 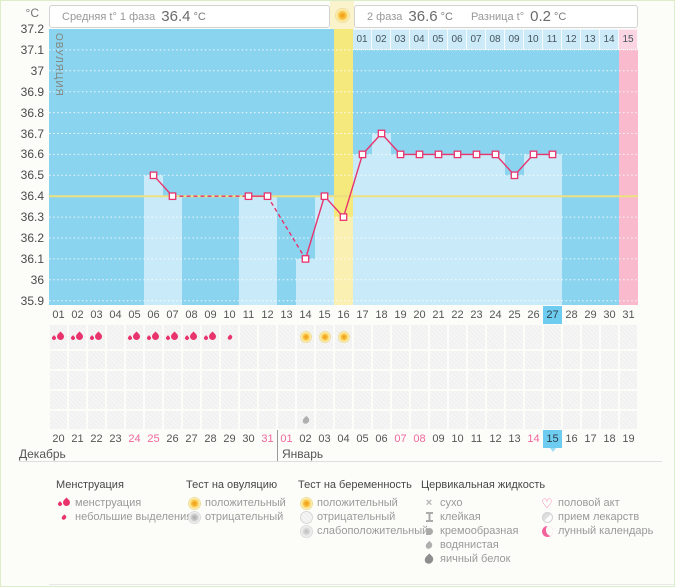 What do you see at coordinates (305, 439) in the screenshot?
I see `calendar-day-cell: 02` at bounding box center [305, 439].